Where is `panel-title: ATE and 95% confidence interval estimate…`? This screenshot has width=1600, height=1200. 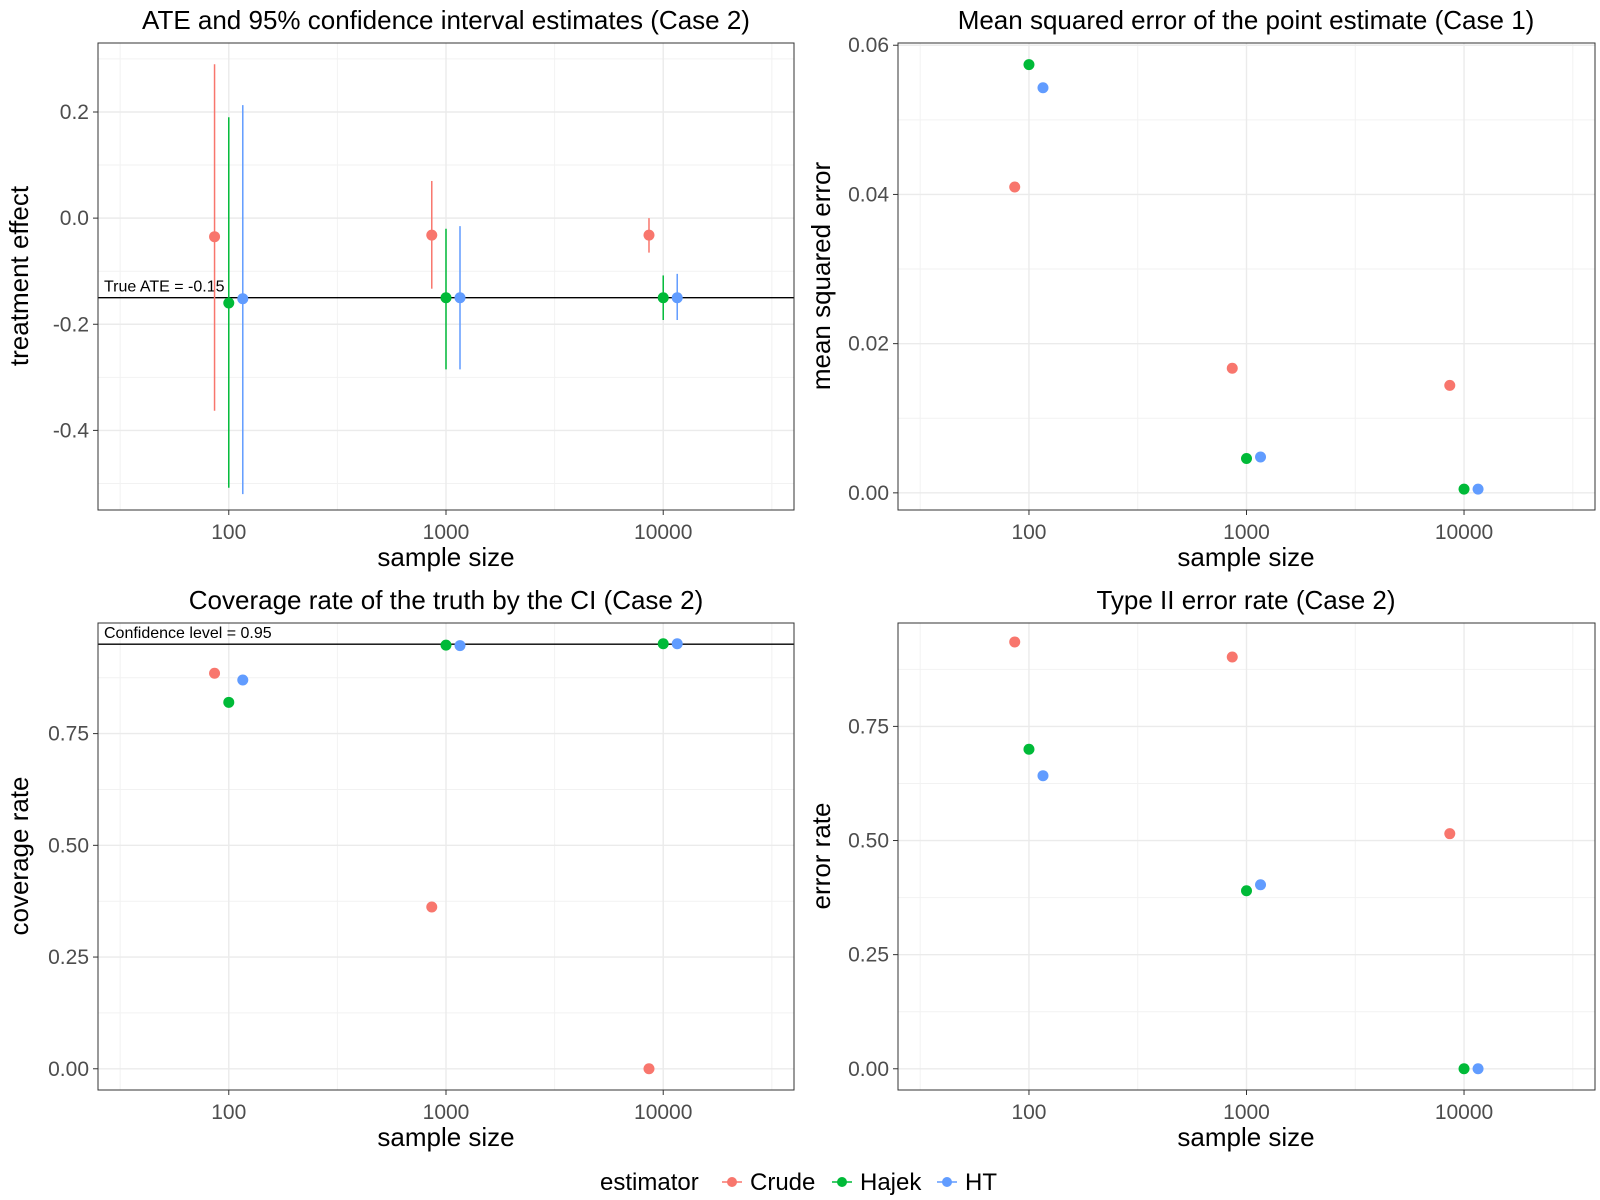
panel-title: ATE and 95% confidence interval estimate… is located at coordinates (446, 20).